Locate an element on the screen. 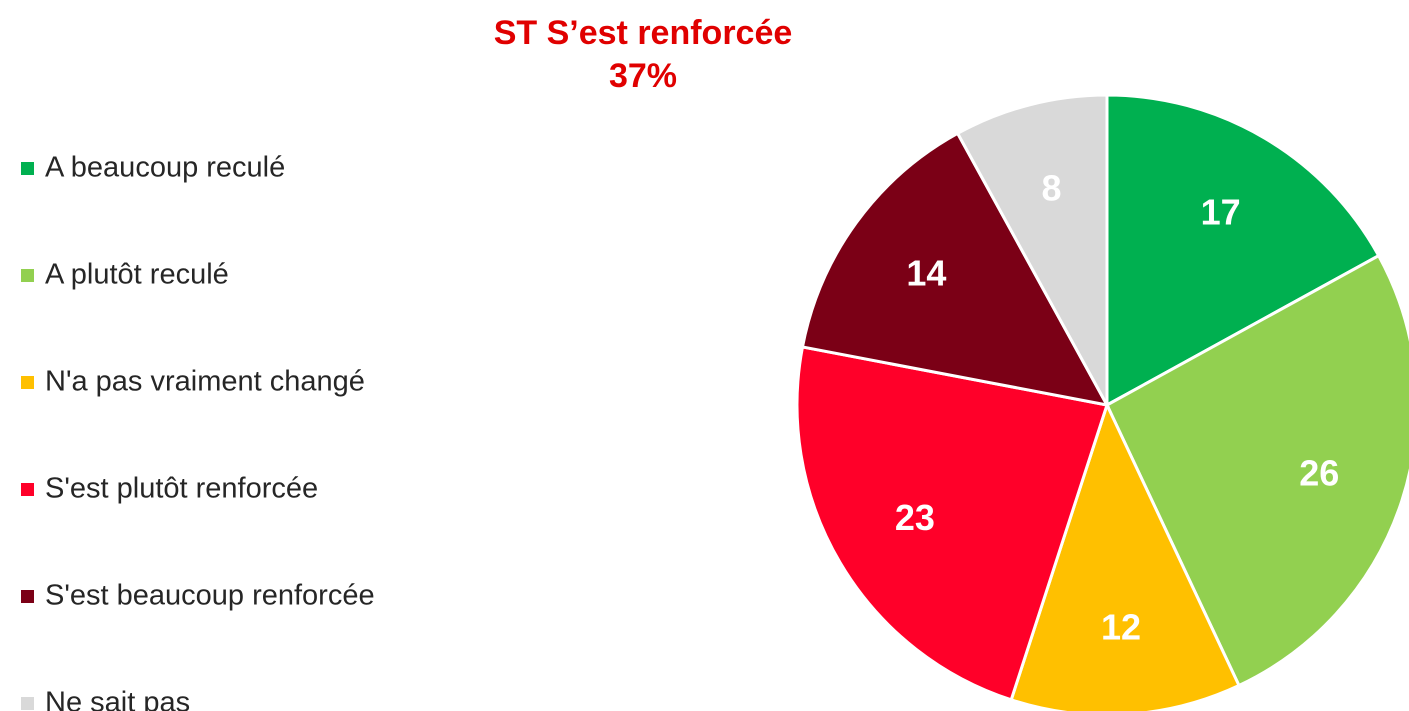 The width and height of the screenshot is (1409, 711). legend-label: A plutôt reculé is located at coordinates (137, 275).